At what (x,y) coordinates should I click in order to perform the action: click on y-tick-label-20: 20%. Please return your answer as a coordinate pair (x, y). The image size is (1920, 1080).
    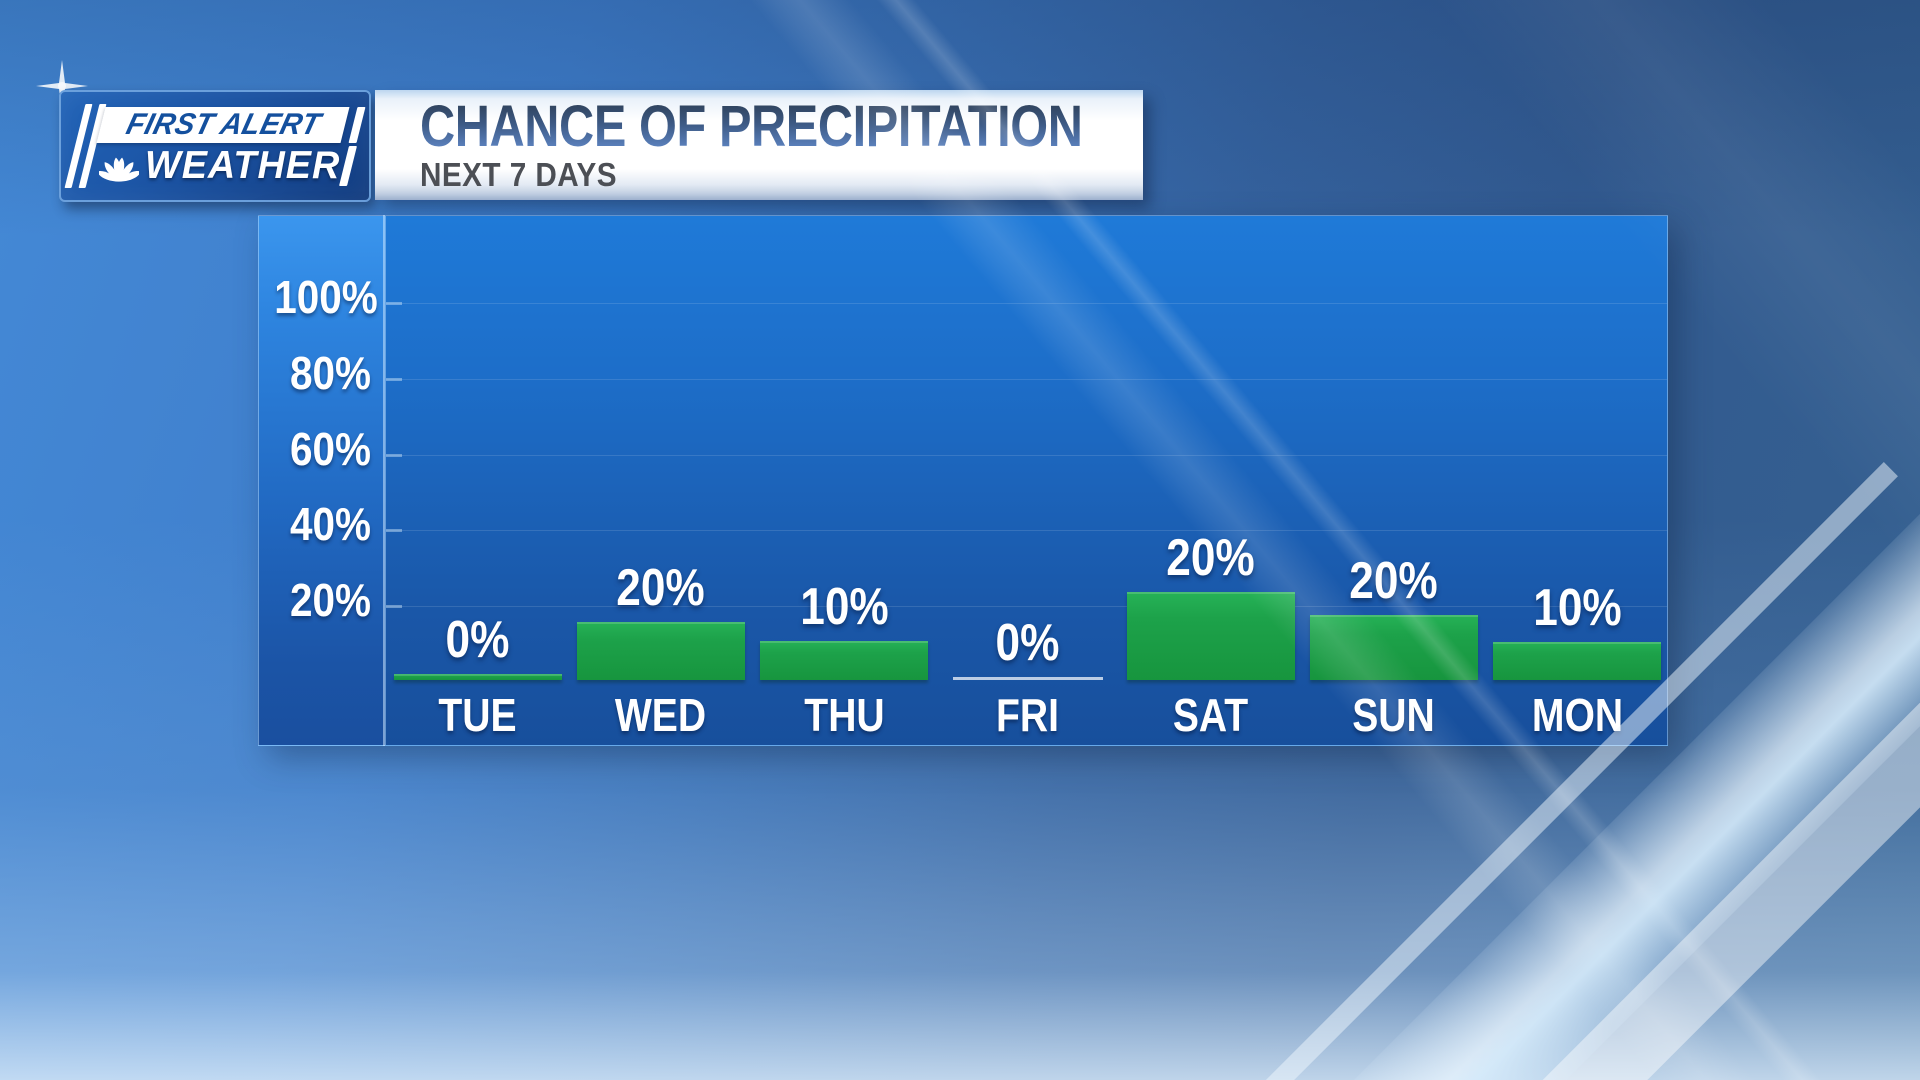
    Looking at the image, I should click on (330, 600).